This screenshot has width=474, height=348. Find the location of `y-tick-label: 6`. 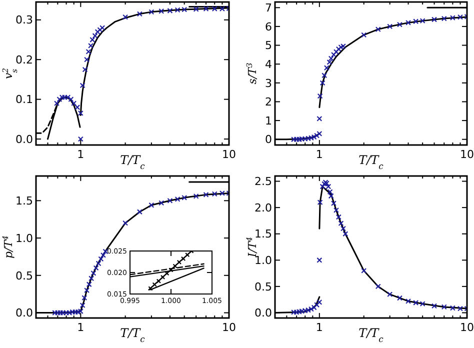

y-tick-label: 6 is located at coordinates (268, 27).